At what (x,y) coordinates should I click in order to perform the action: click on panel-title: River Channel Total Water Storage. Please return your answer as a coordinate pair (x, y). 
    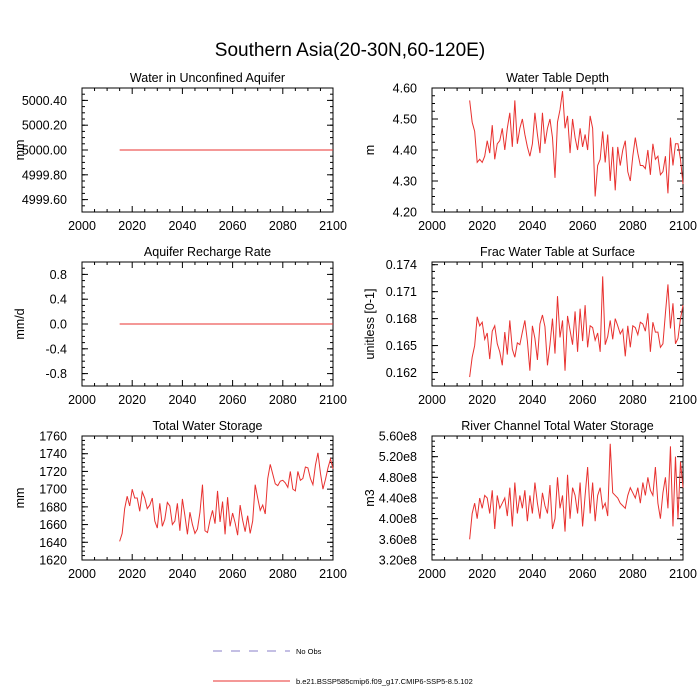
    Looking at the image, I should click on (557, 426).